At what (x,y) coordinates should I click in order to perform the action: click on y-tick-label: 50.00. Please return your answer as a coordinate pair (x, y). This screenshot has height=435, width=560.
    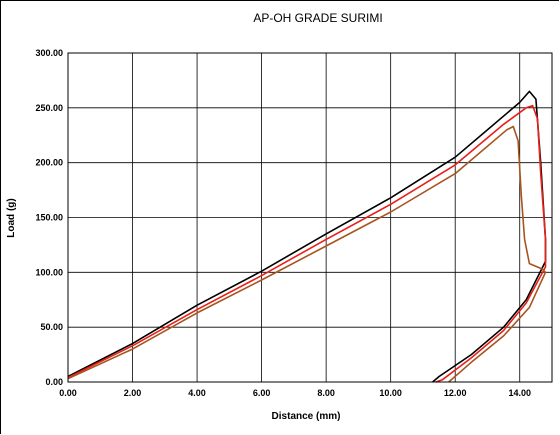
    Looking at the image, I should click on (51, 327).